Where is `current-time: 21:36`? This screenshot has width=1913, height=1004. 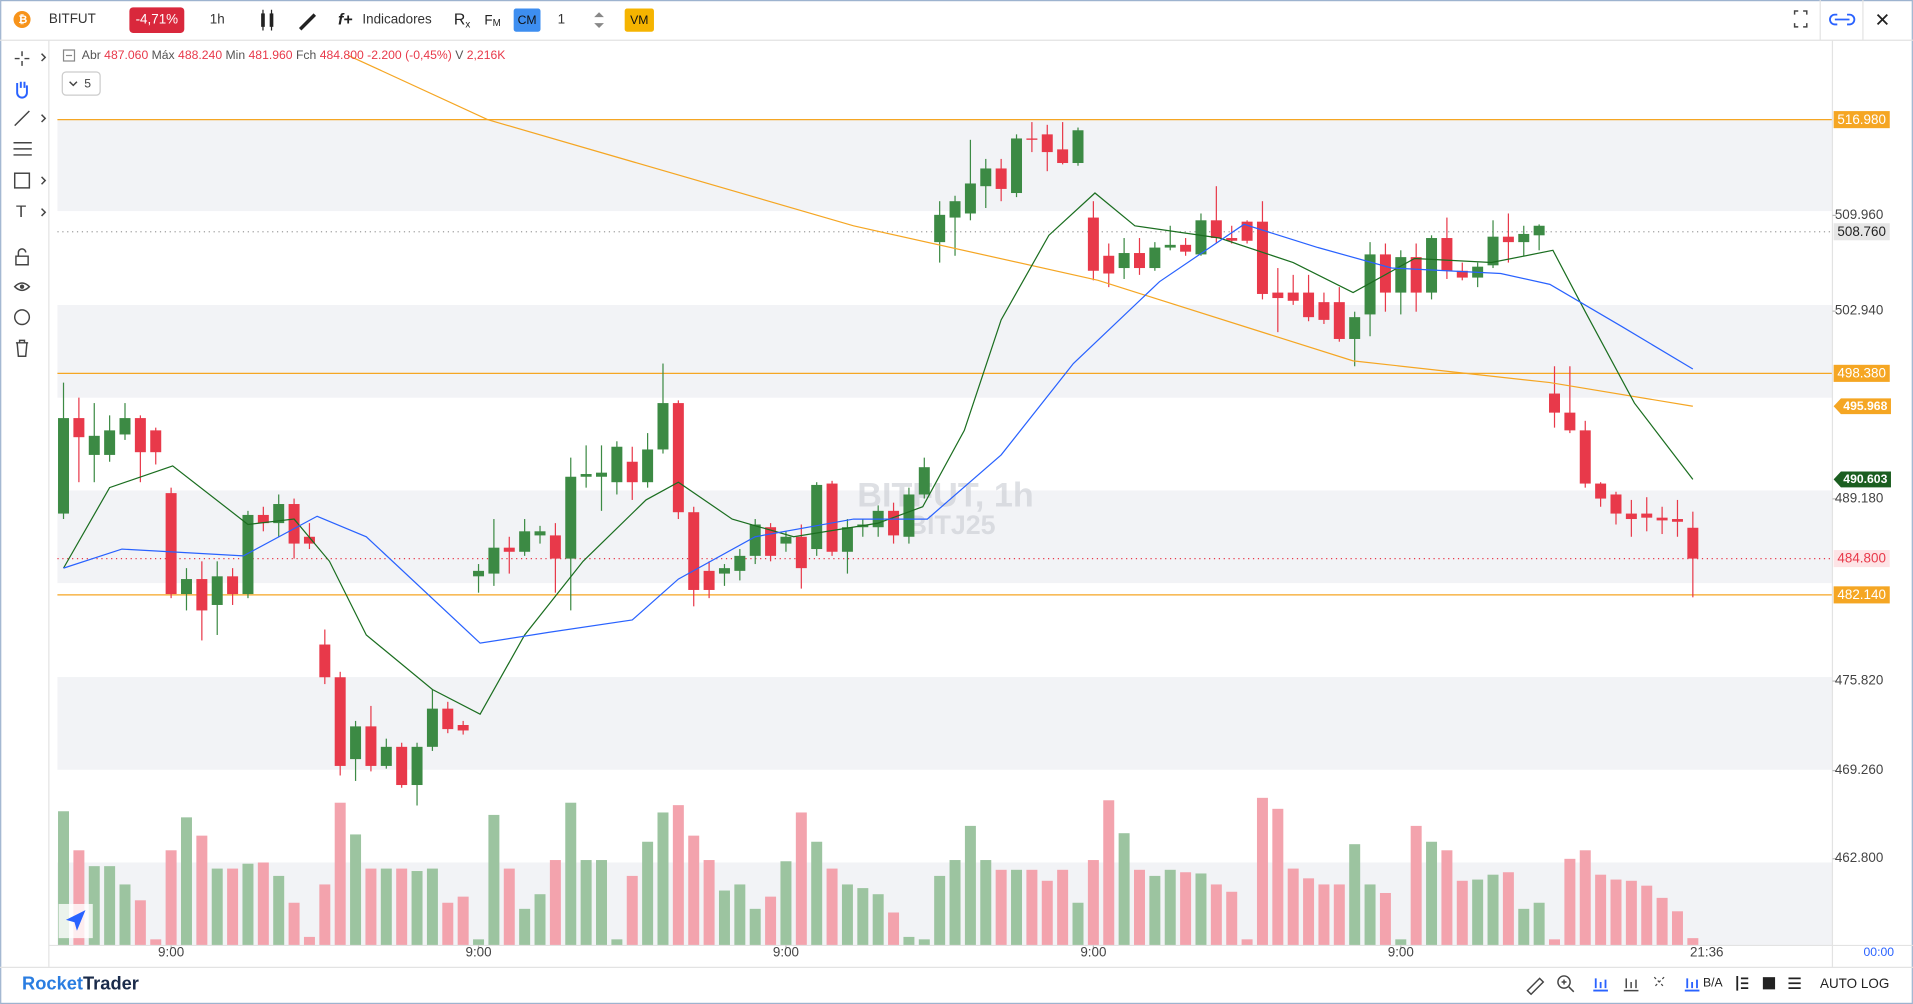 current-time: 21:36 is located at coordinates (1707, 951).